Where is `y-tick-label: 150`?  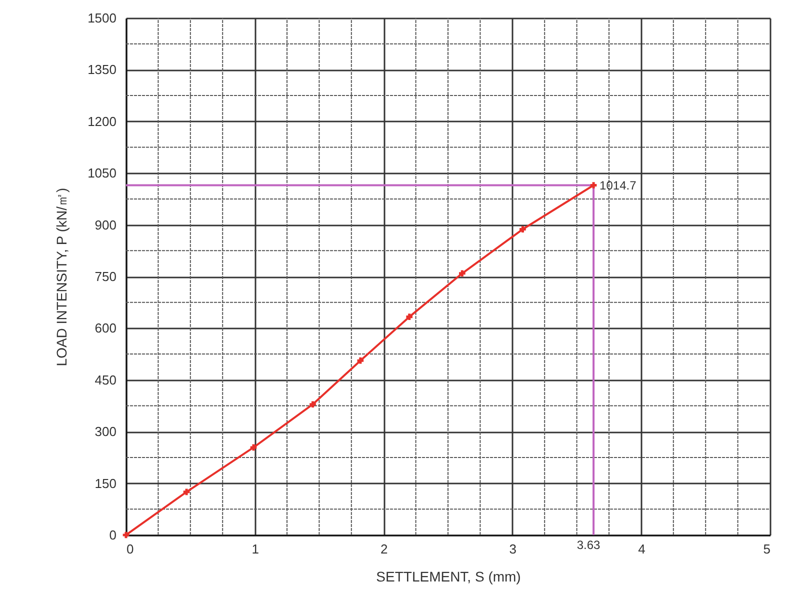 y-tick-label: 150 is located at coordinates (105, 483).